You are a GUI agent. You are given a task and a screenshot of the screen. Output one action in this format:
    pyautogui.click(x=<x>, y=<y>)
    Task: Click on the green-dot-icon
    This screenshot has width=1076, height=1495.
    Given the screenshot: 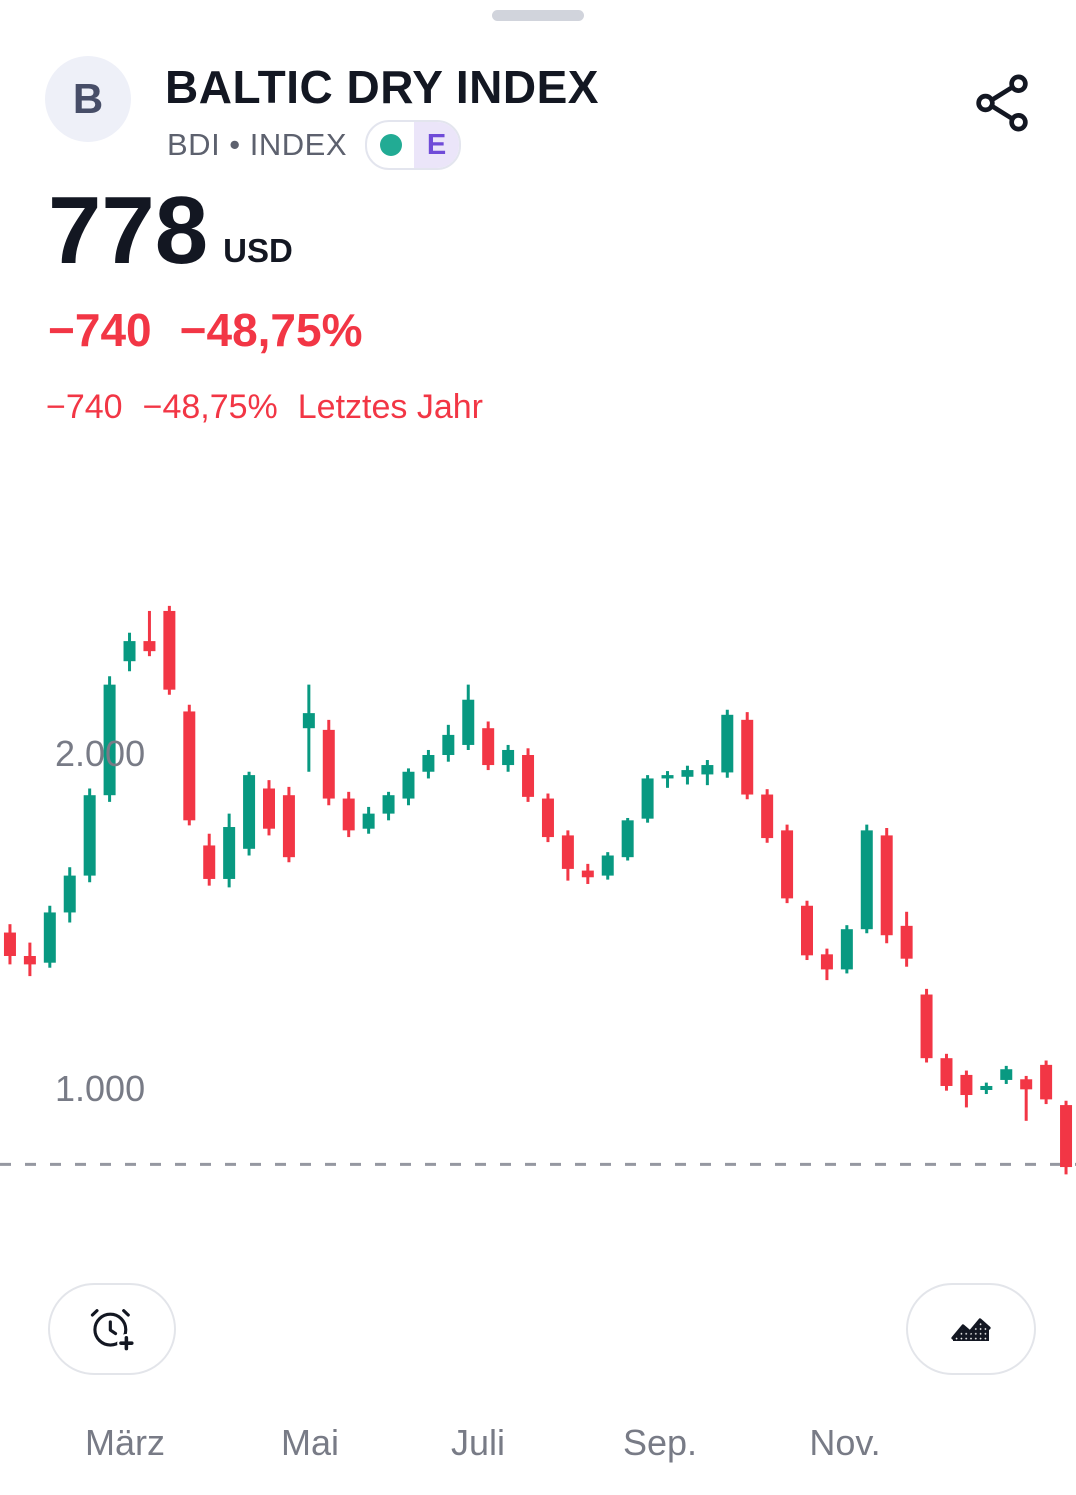 What is the action you would take?
    pyautogui.click(x=391, y=145)
    